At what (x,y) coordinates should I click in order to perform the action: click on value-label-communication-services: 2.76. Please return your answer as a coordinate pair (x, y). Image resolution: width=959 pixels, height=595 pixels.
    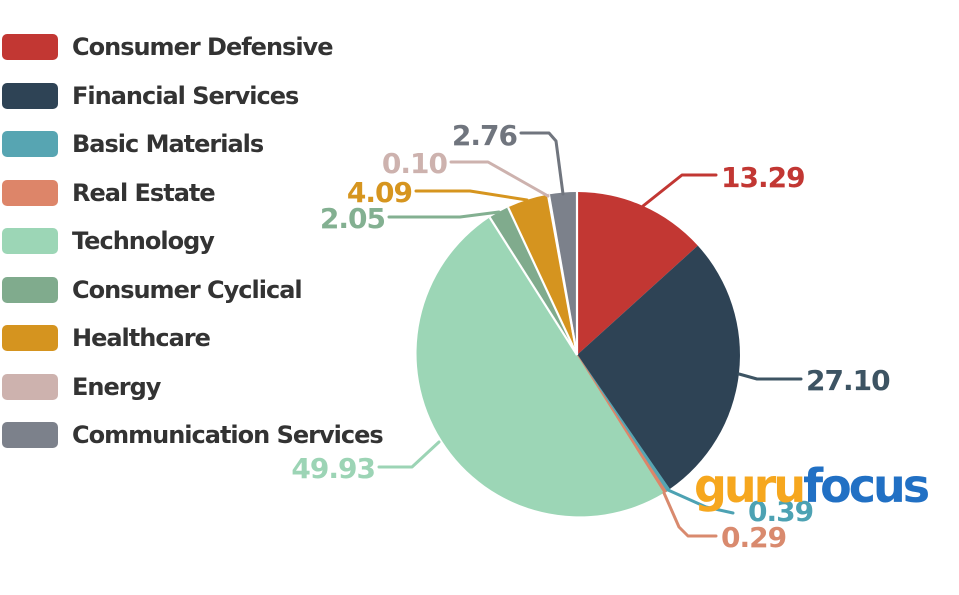
    Looking at the image, I should click on (484, 135).